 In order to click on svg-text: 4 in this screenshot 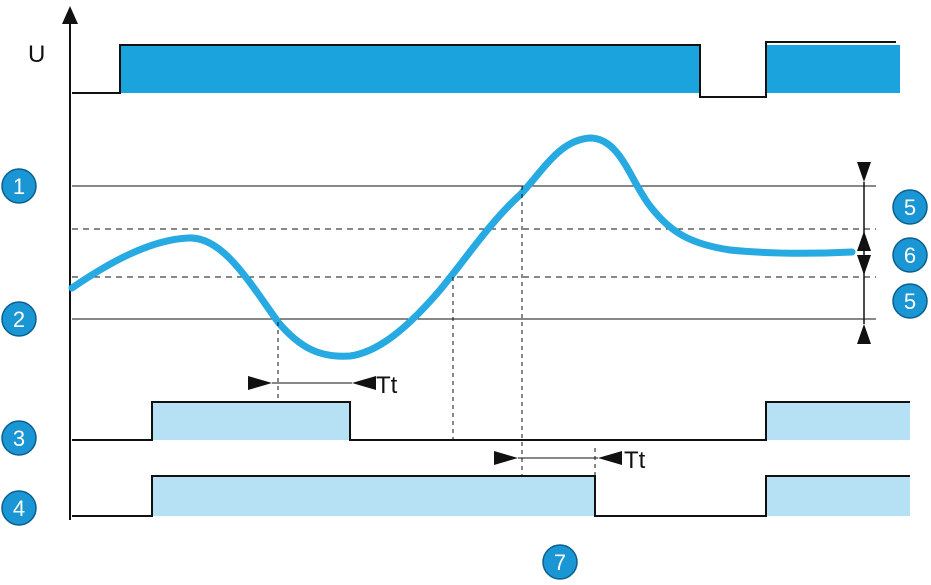, I will do `click(19, 508)`.